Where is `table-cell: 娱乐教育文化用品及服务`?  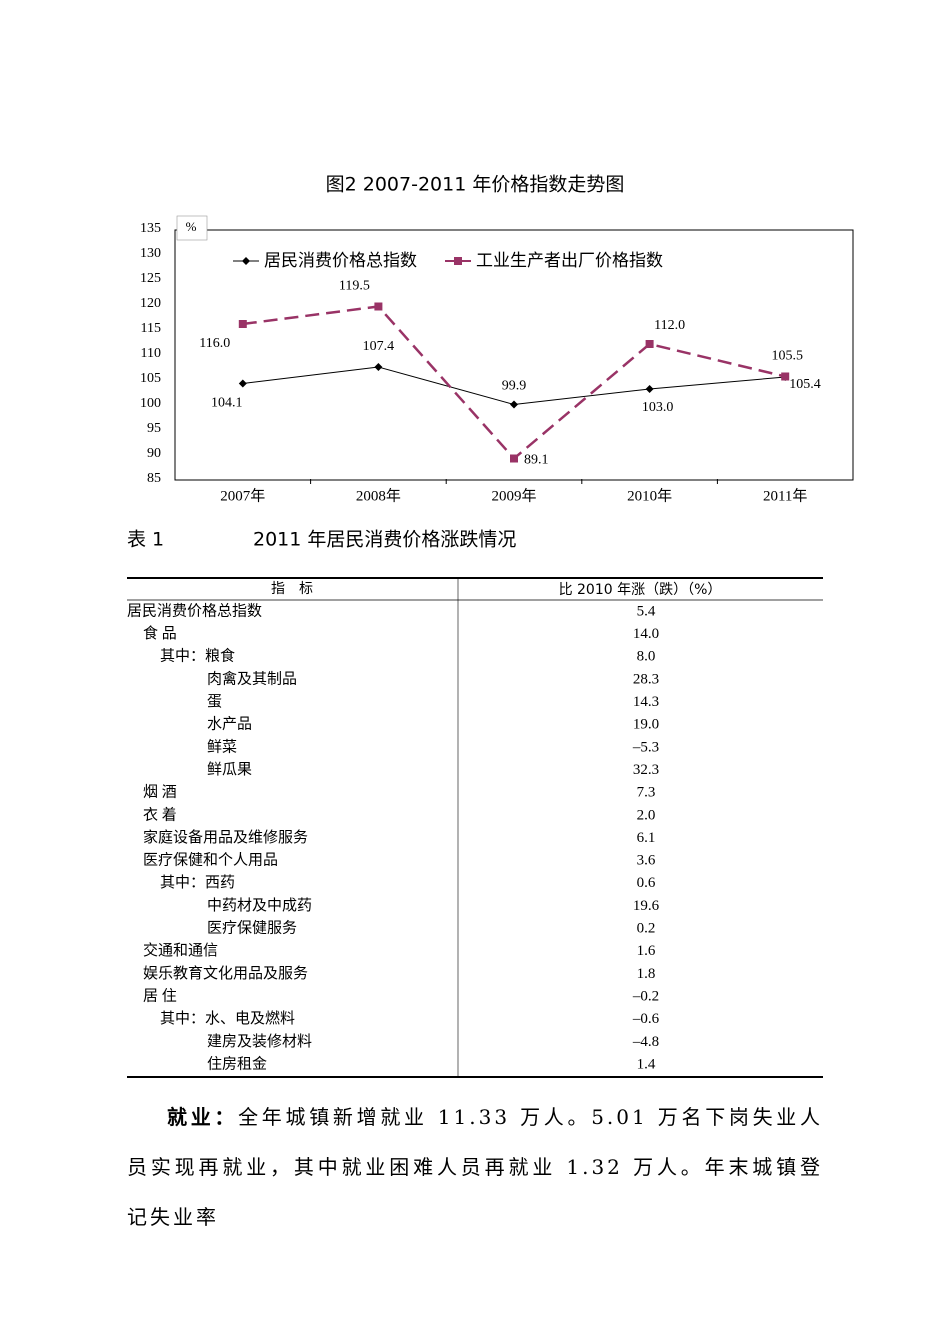
table-cell: 娱乐教育文化用品及服务 is located at coordinates (225, 973).